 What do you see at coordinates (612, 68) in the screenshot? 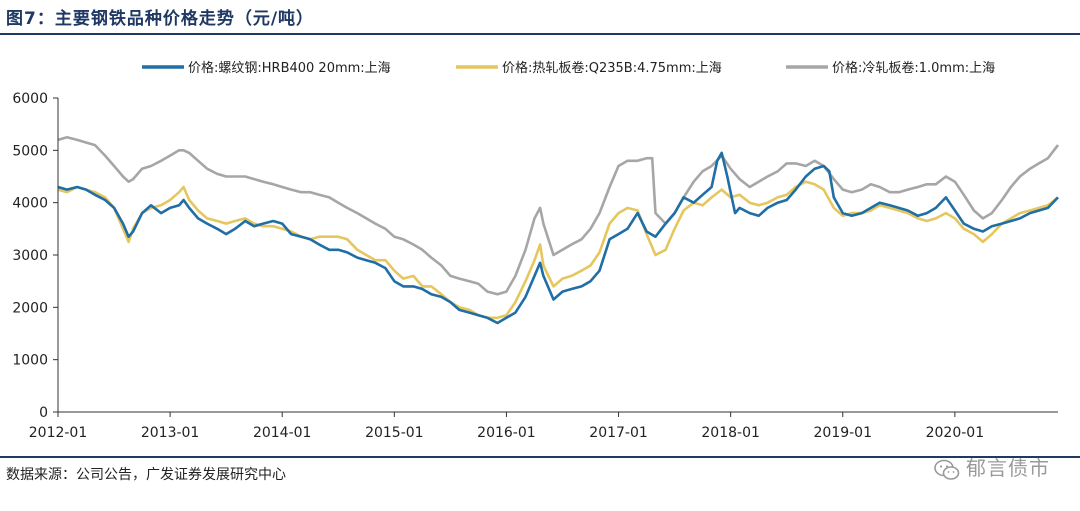
I see `legend-label-2: 价格:热轧板卷:Q235B:4.75mm:上海` at bounding box center [612, 68].